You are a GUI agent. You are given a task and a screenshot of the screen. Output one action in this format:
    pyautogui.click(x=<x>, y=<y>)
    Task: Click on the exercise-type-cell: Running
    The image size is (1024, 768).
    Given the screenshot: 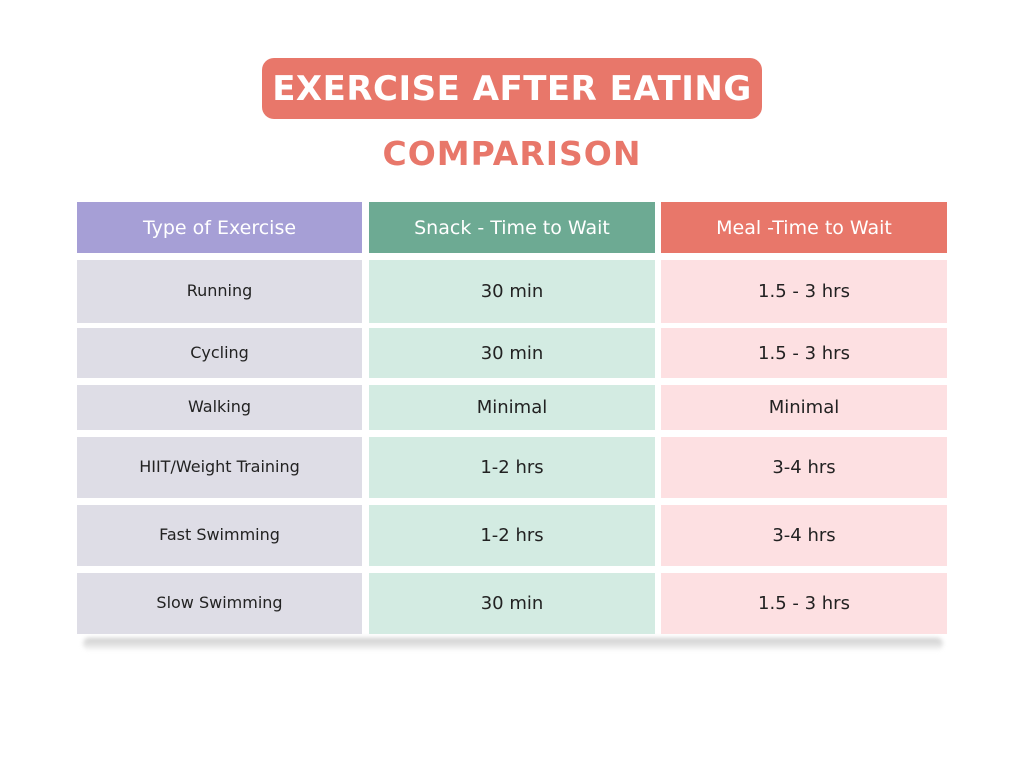 What is the action you would take?
    pyautogui.click(x=219, y=291)
    